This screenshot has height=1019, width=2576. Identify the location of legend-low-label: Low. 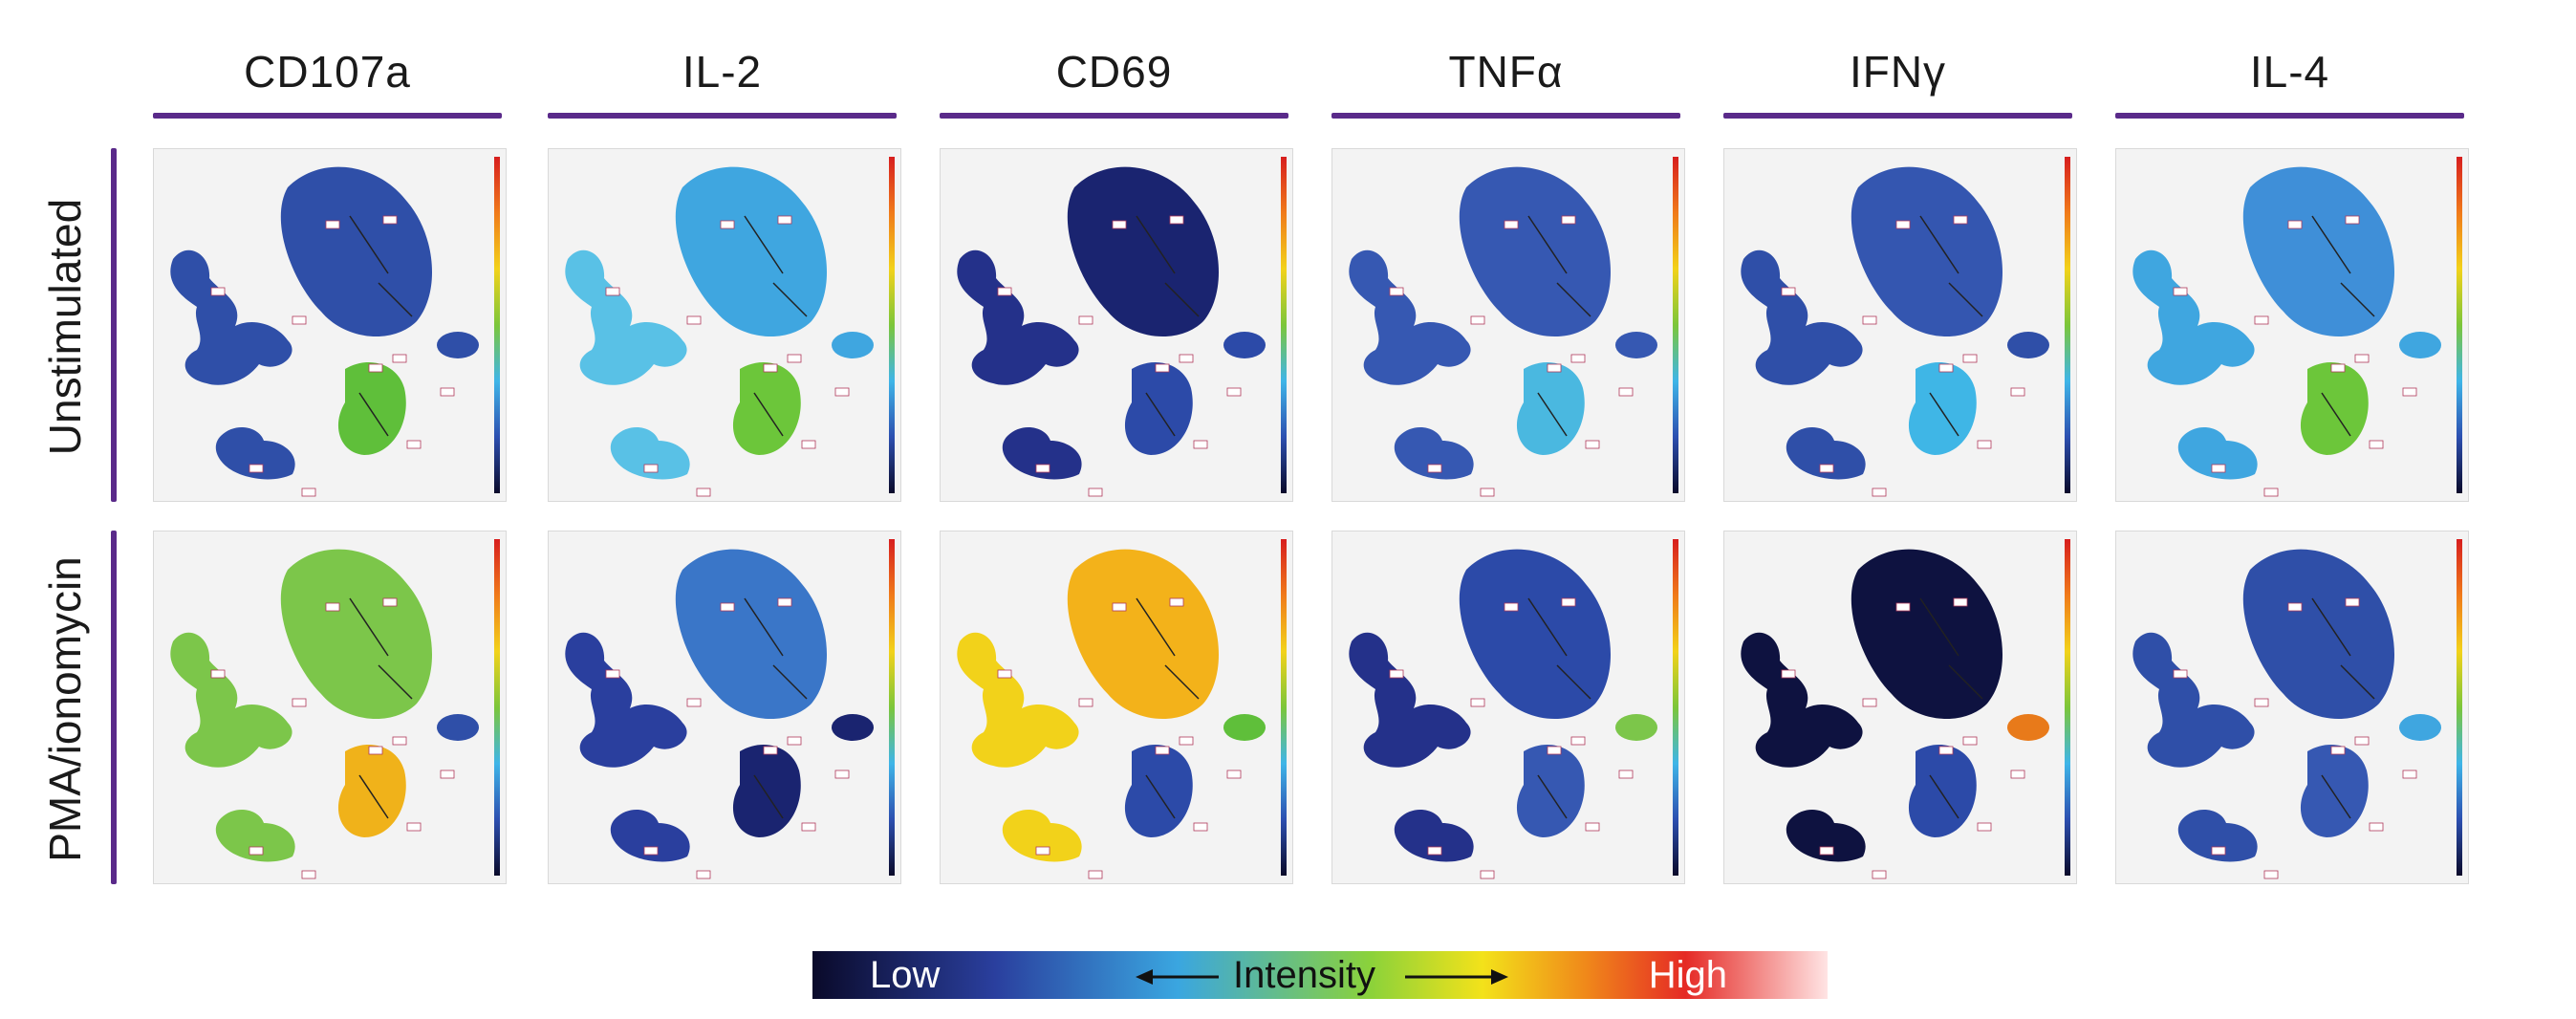
(905, 975).